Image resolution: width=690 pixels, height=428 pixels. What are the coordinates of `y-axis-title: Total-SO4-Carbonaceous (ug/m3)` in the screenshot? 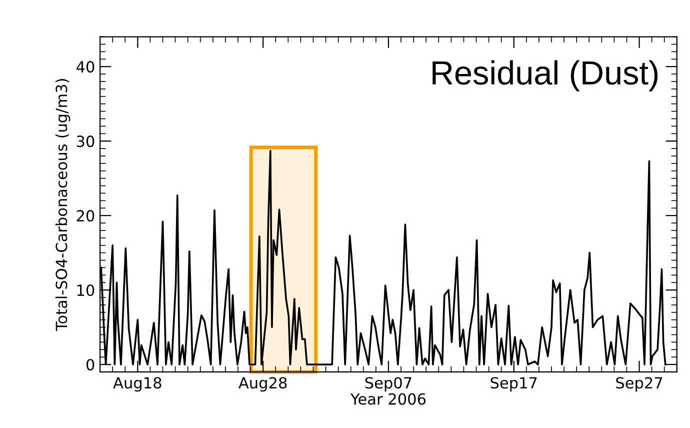 It's located at (62, 205).